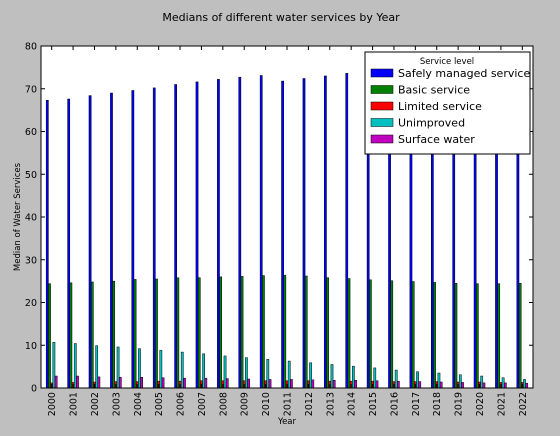 This screenshot has height=436, width=560. Describe the element at coordinates (154, 238) in the screenshot. I see `bar-2005-safely-managed-service` at that location.